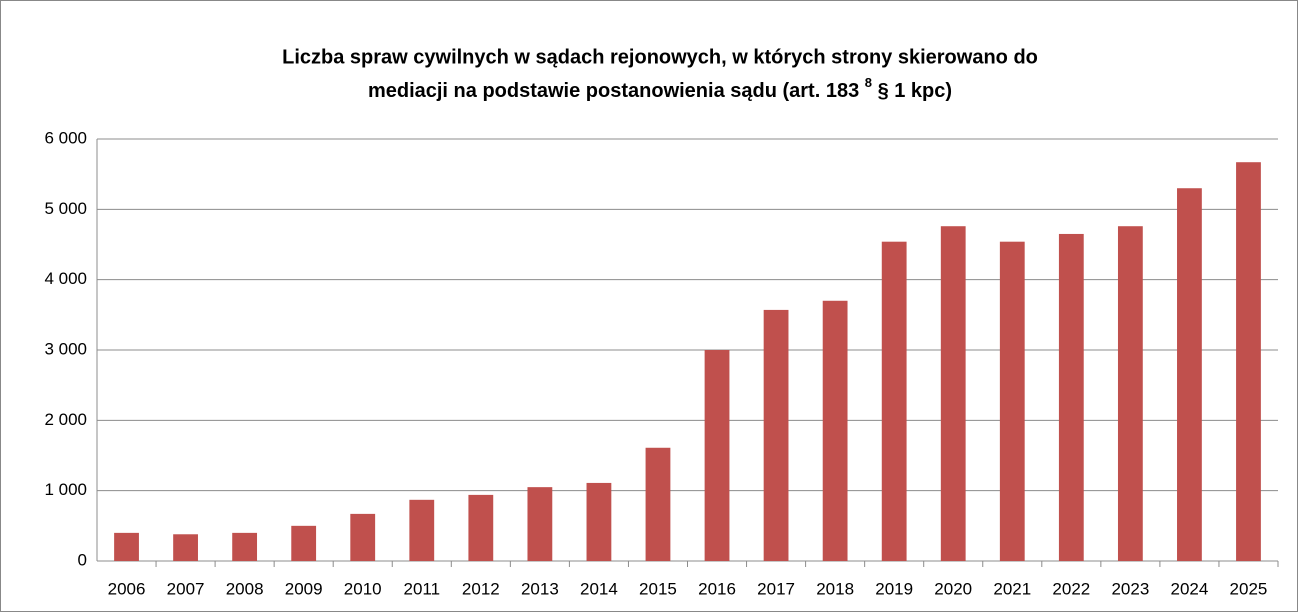 This screenshot has width=1298, height=612. Describe the element at coordinates (245, 588) in the screenshot. I see `x-tick-label: 2008` at that location.